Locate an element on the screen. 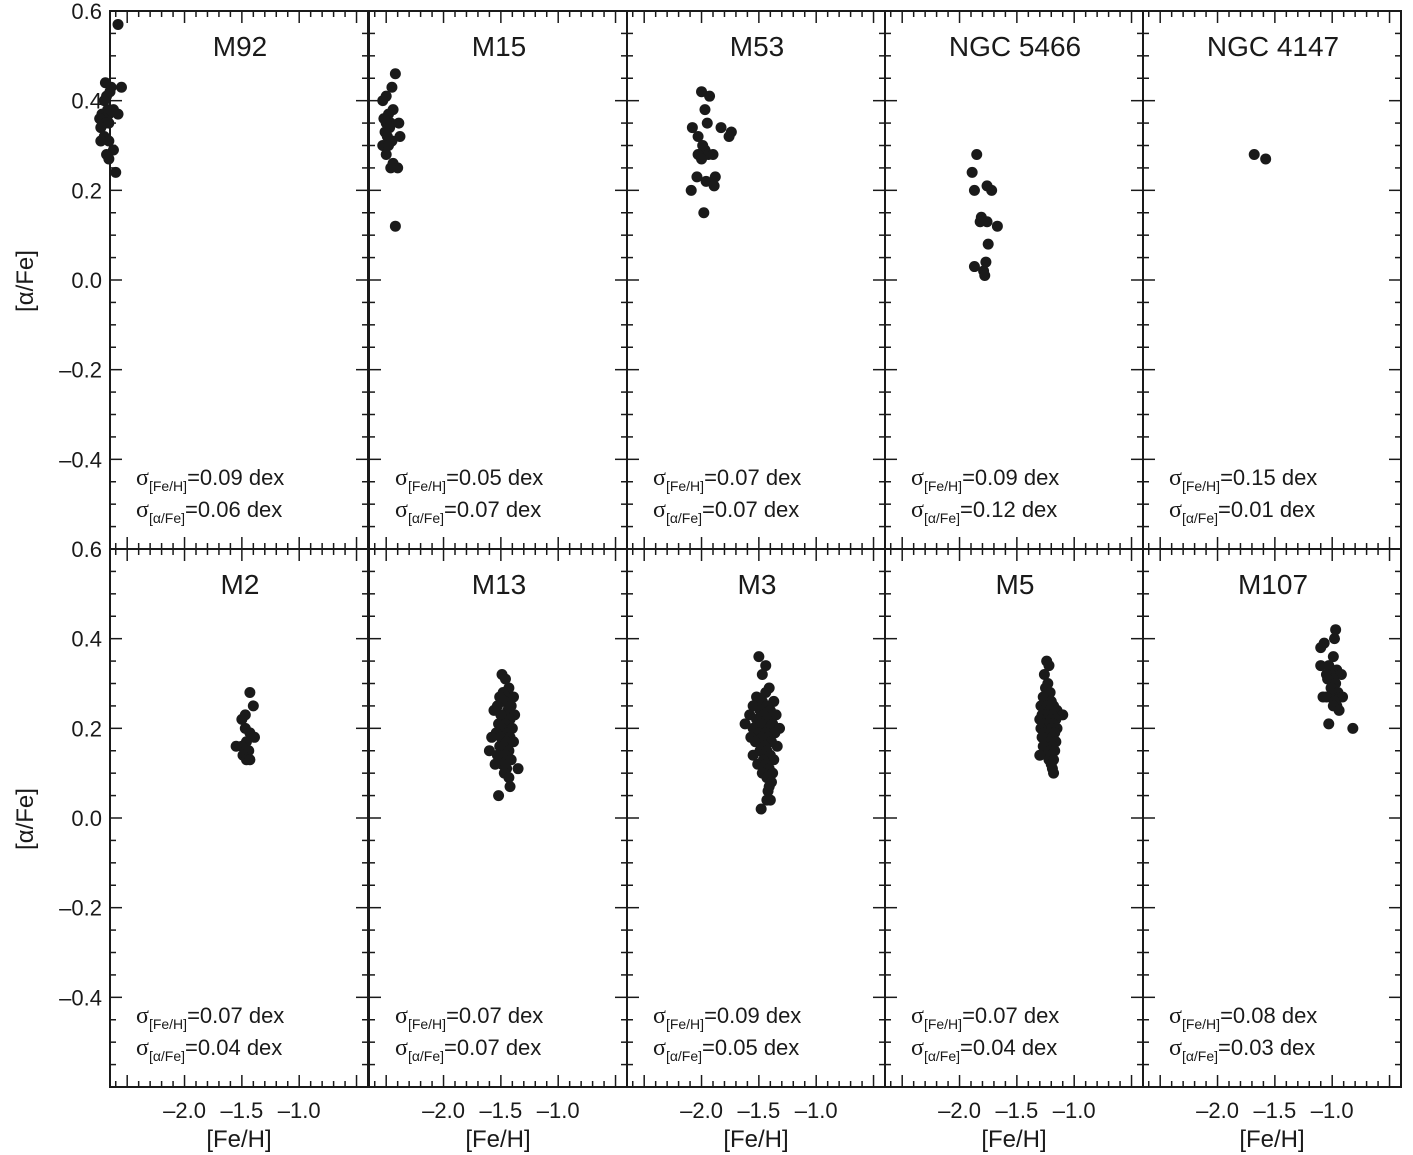 The height and width of the screenshot is (1155, 1413). y-tick-label: 0.4 is located at coordinates (86, 639).